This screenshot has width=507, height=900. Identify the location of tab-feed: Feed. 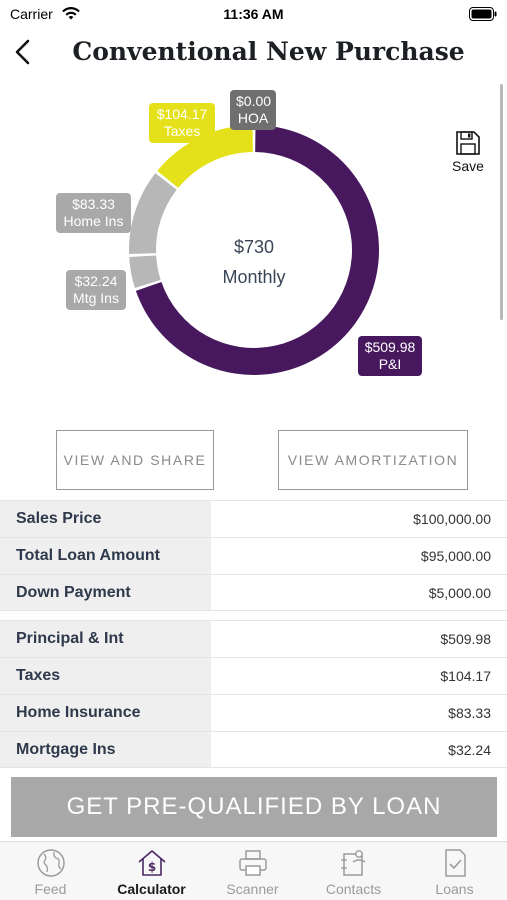
(50, 871).